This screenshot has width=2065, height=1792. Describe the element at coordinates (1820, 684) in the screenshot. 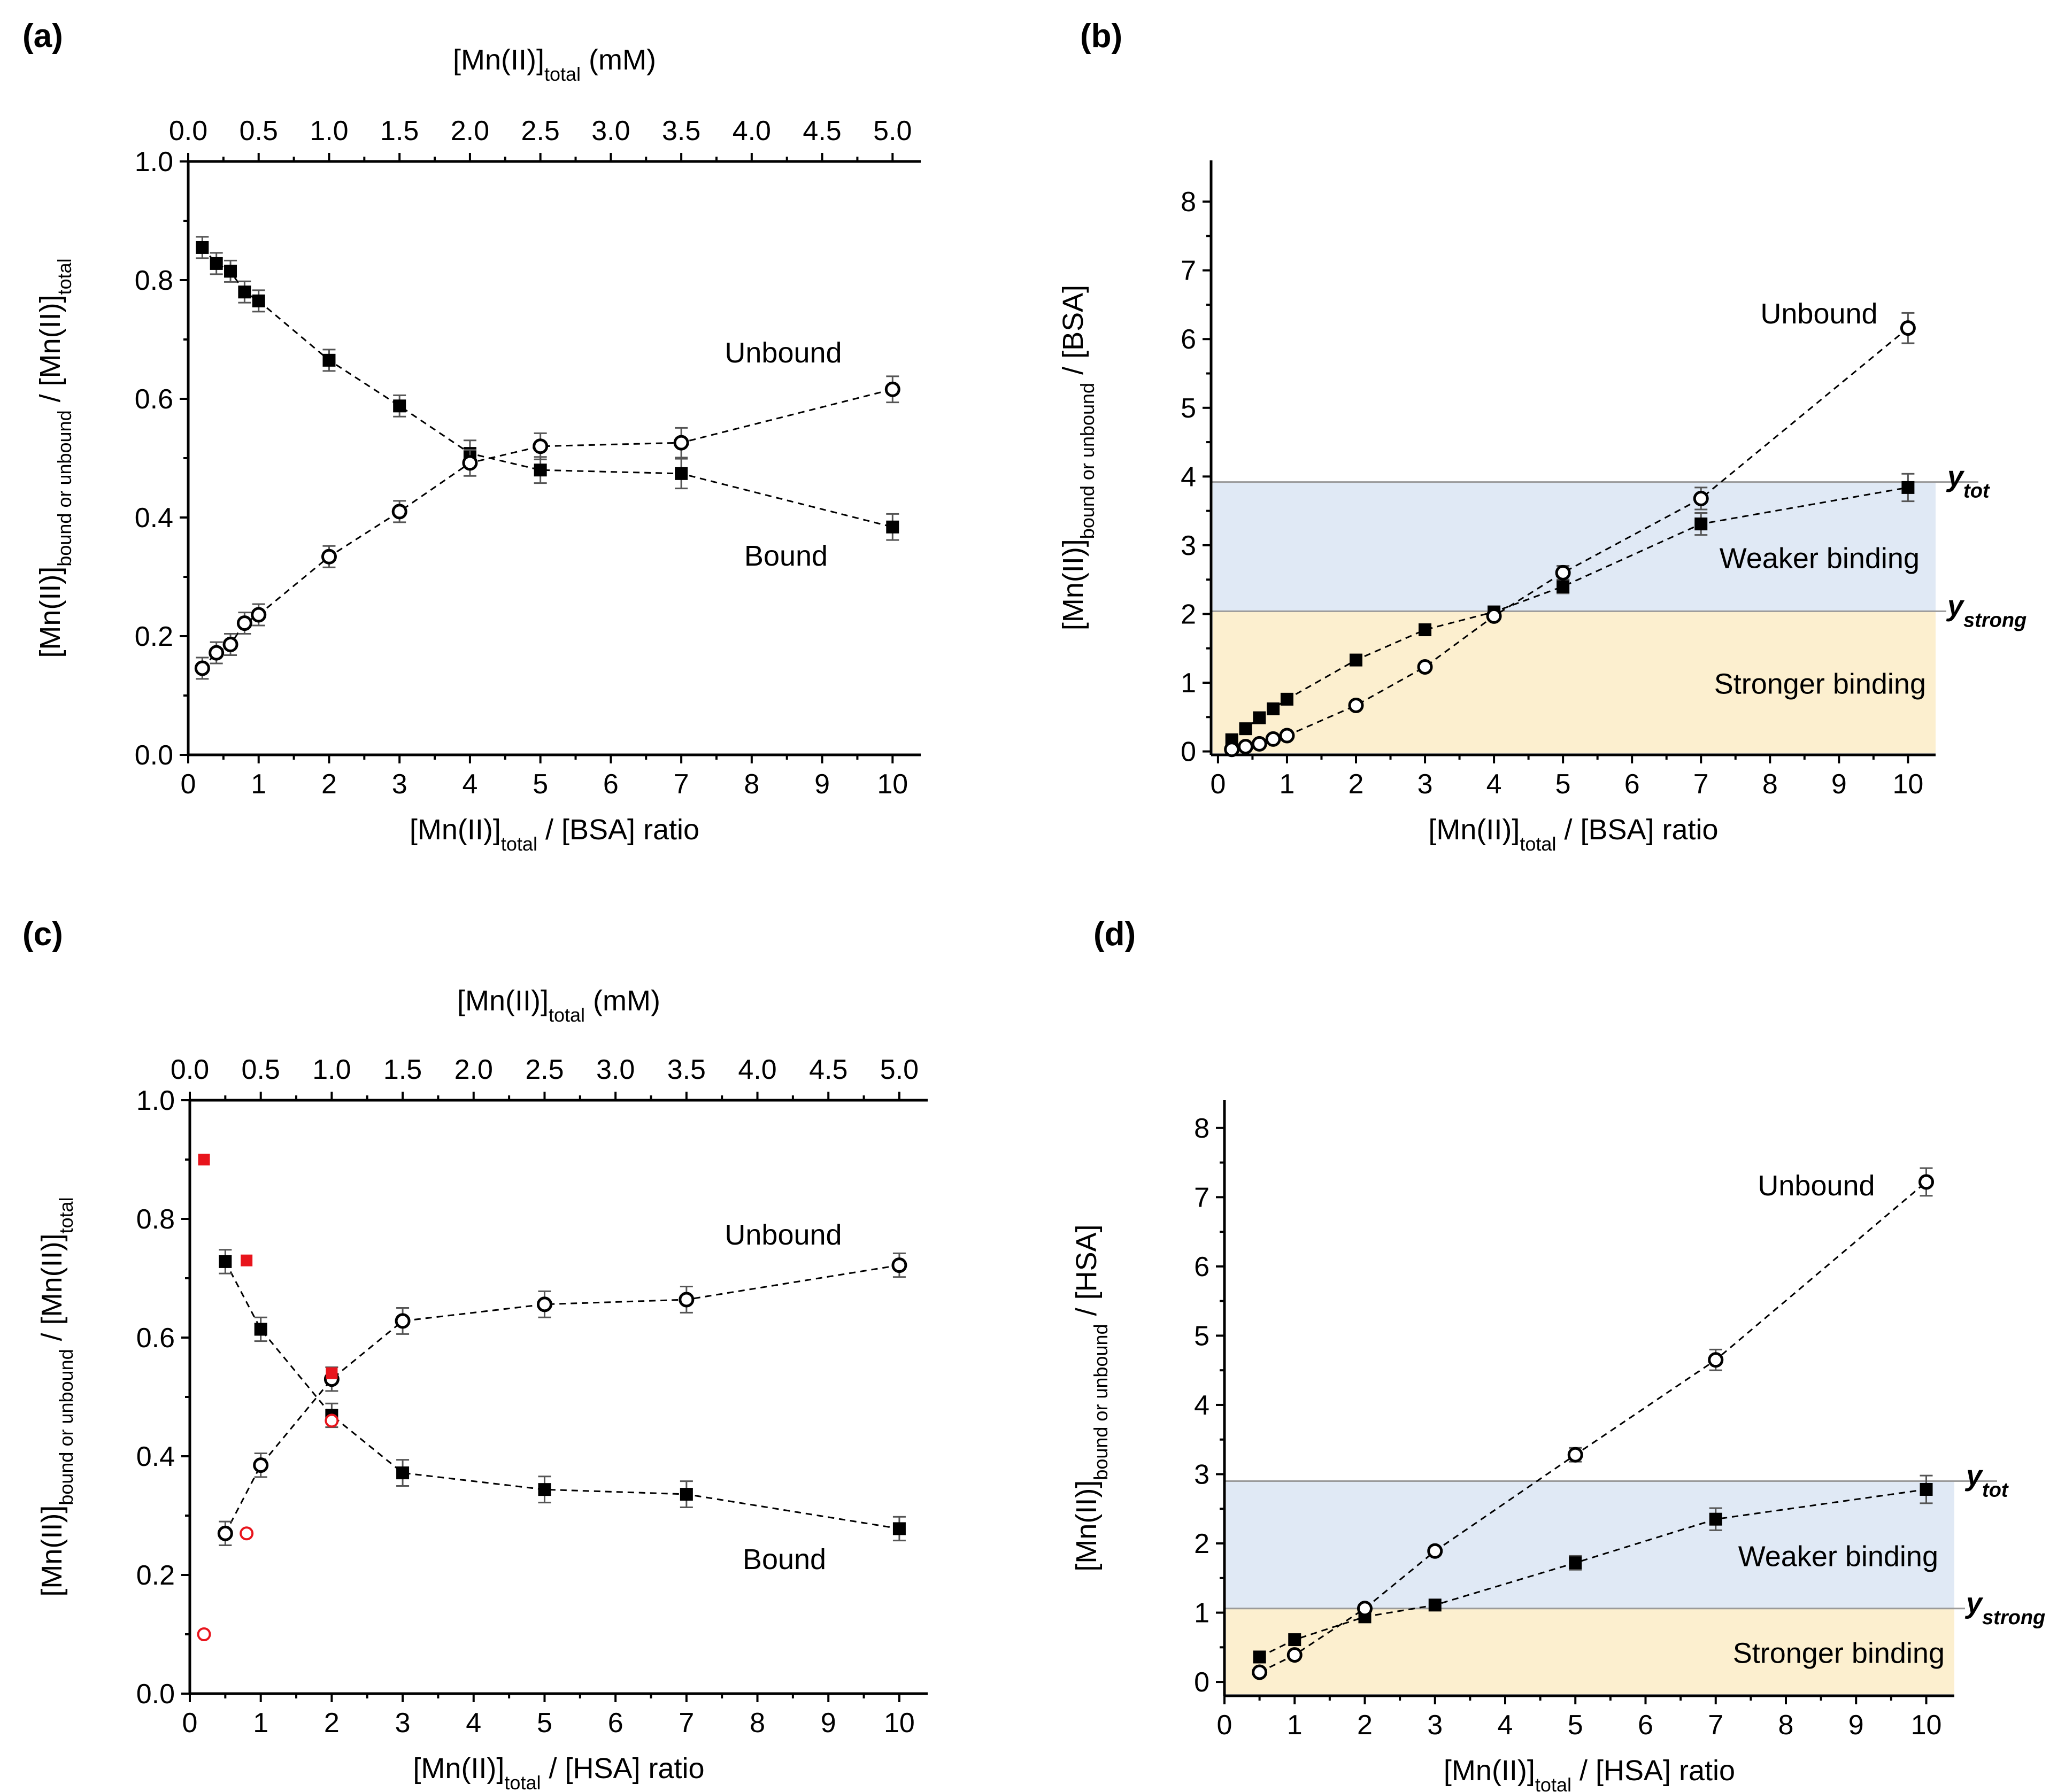

I see `stronger-binding-label: Stronger binding` at that location.